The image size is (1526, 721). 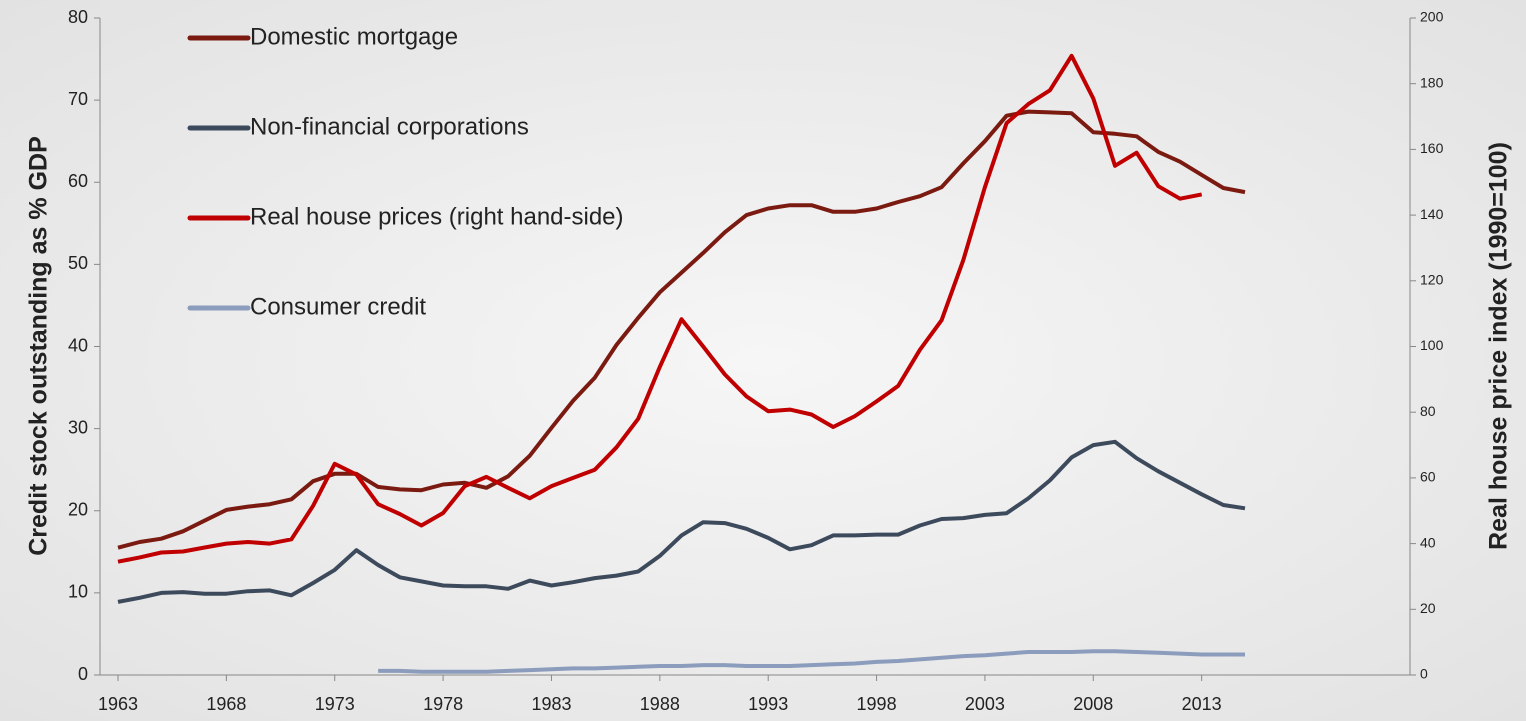 What do you see at coordinates (551, 704) in the screenshot?
I see `x-tick-label: 1983` at bounding box center [551, 704].